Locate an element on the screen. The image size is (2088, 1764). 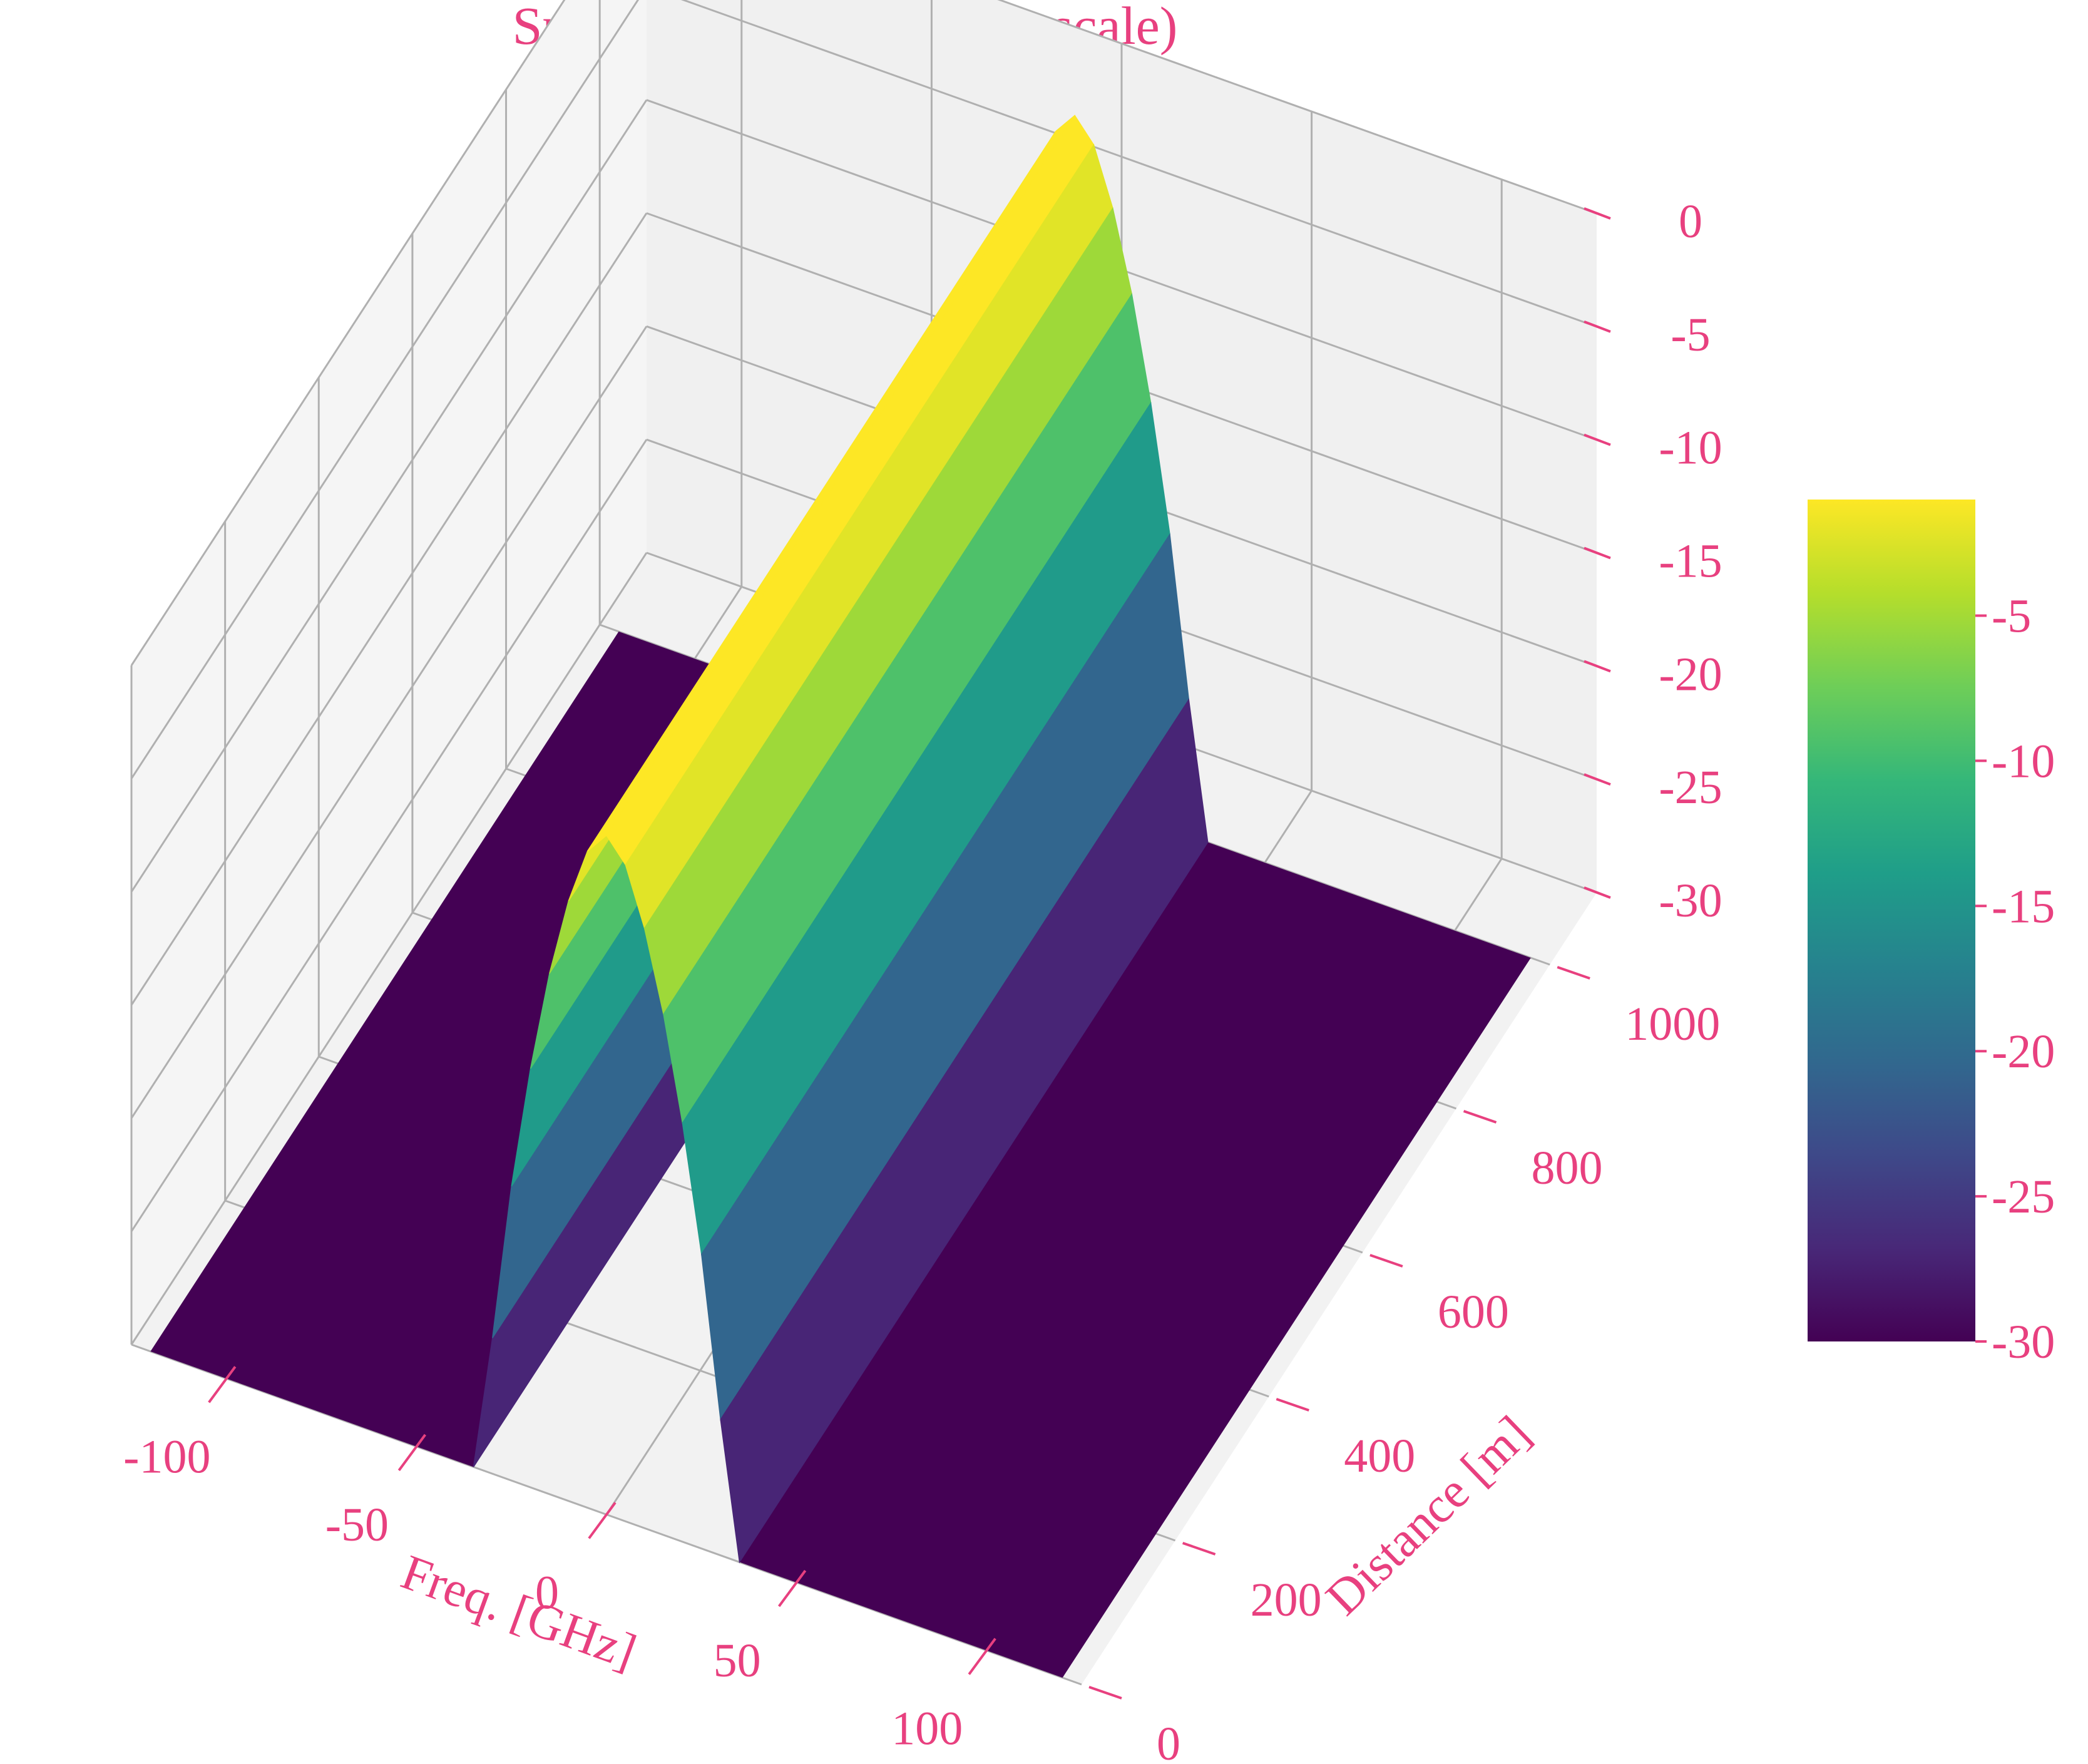
z-tick-label: -5 is located at coordinates (1690, 335).